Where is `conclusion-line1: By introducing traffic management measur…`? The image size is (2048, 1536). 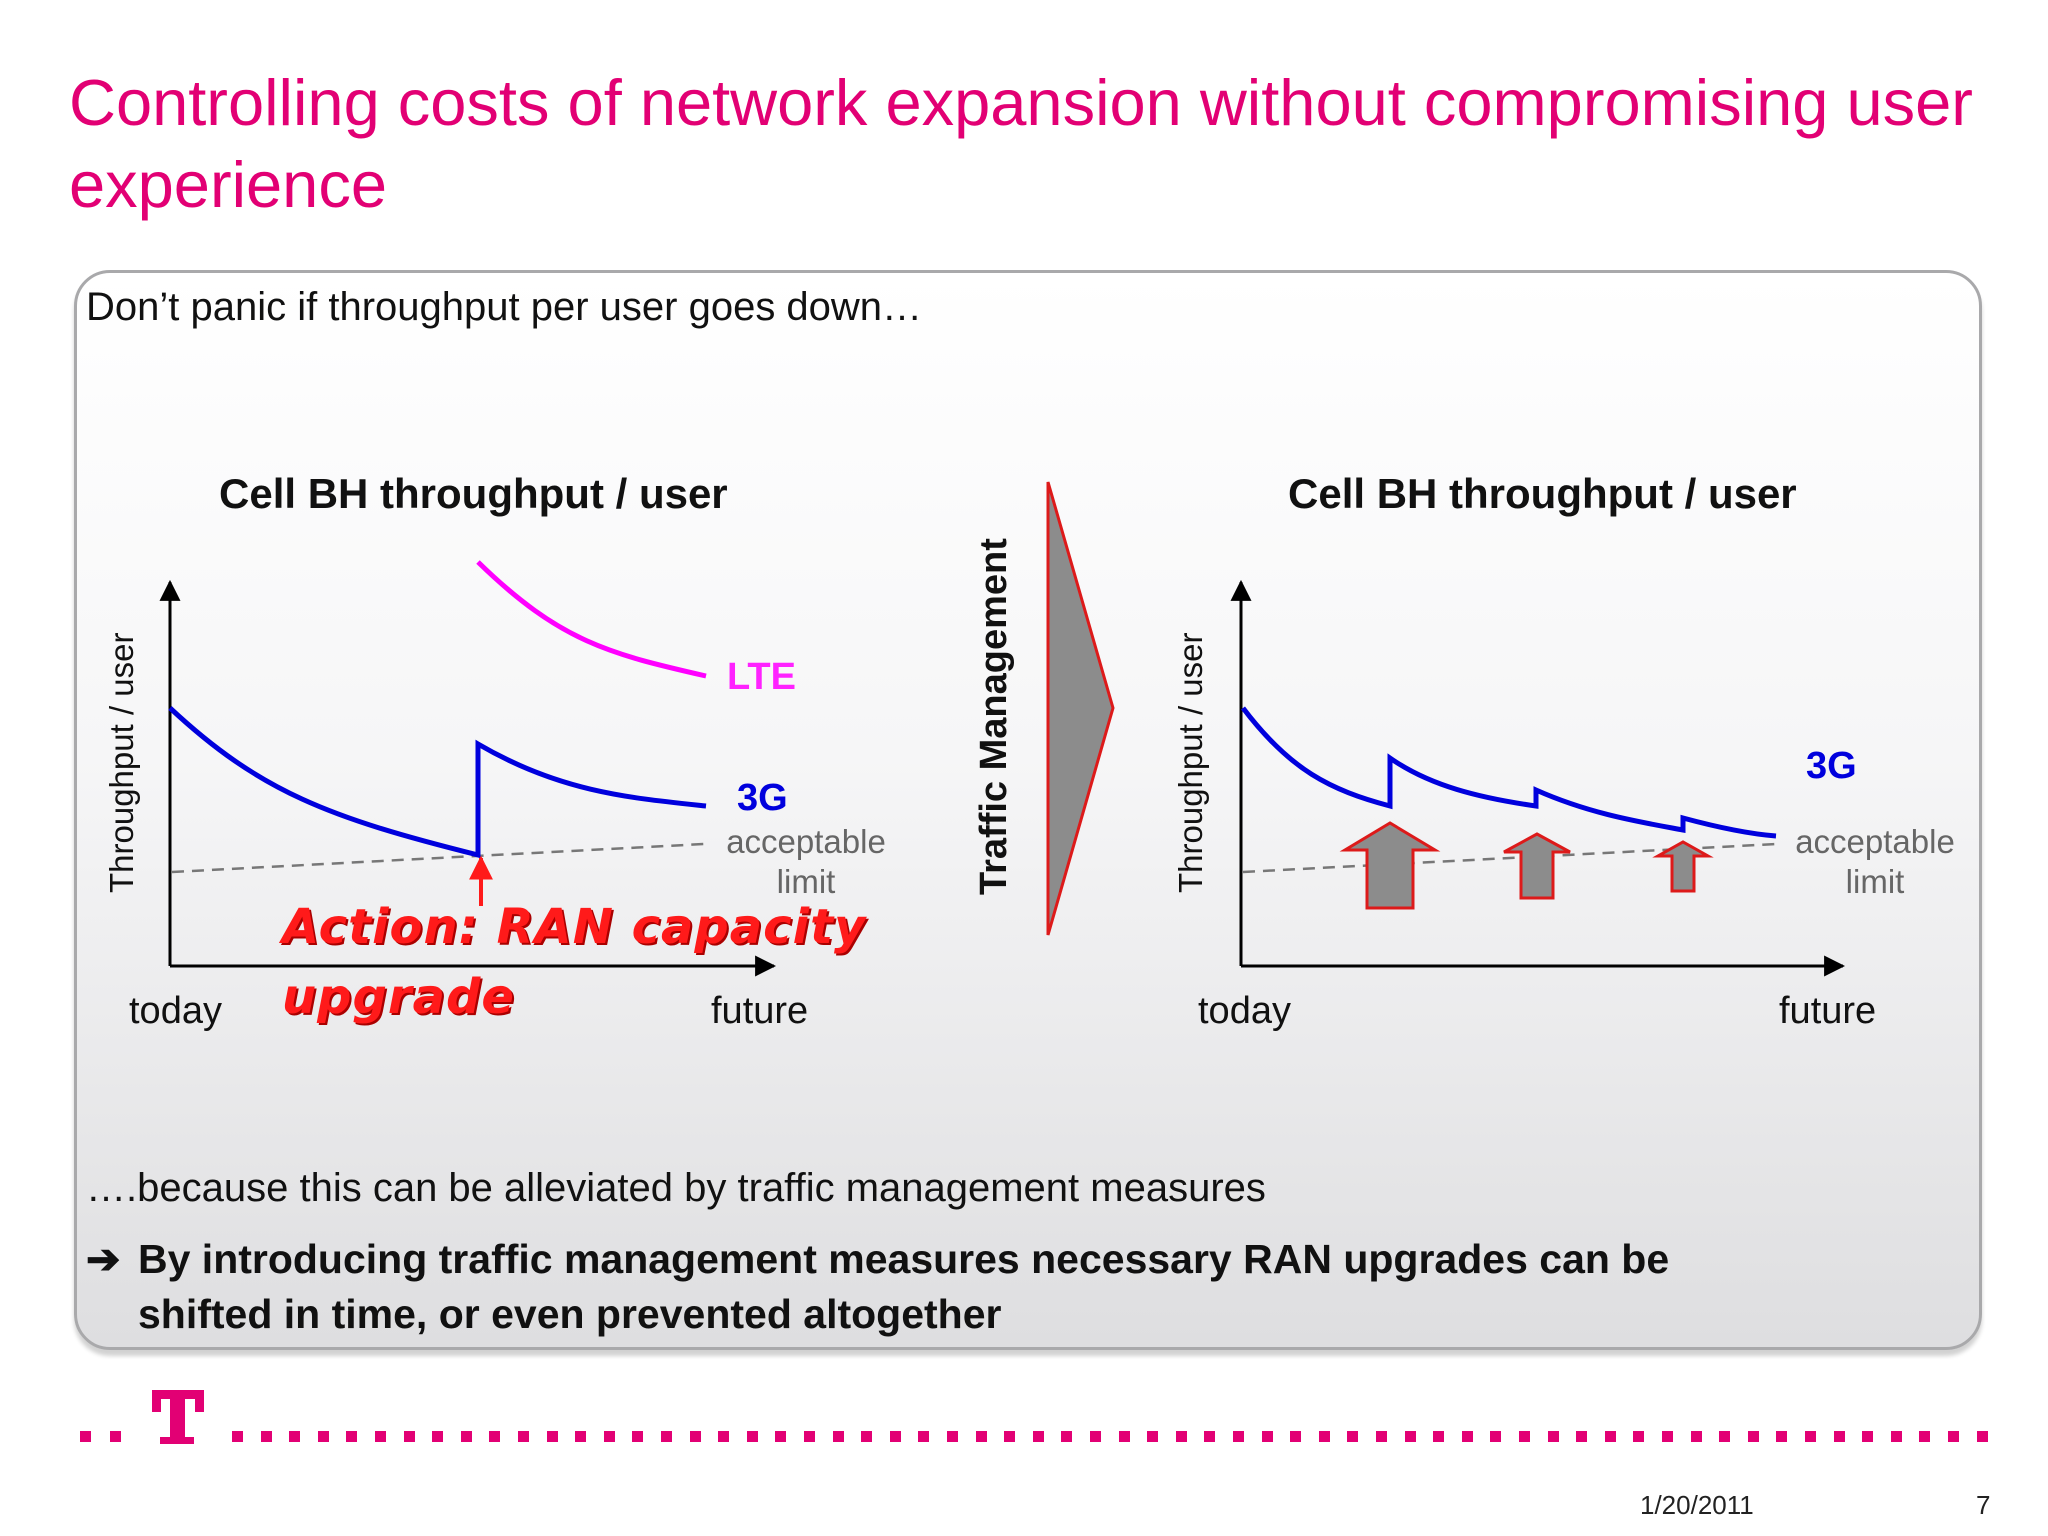 conclusion-line1: By introducing traffic management measur… is located at coordinates (904, 1259).